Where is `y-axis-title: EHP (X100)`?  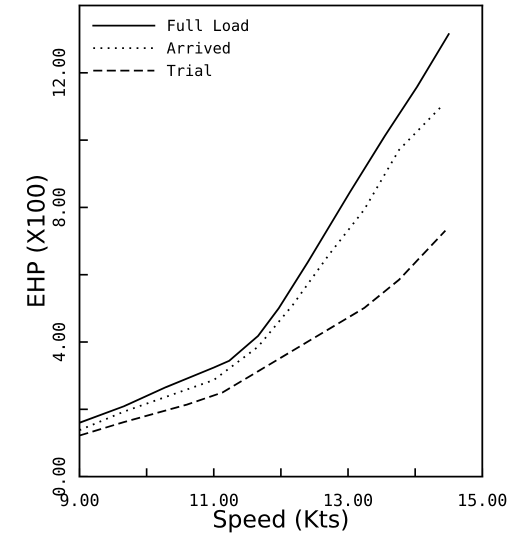
y-axis-title: EHP (X100) is located at coordinates (37, 241).